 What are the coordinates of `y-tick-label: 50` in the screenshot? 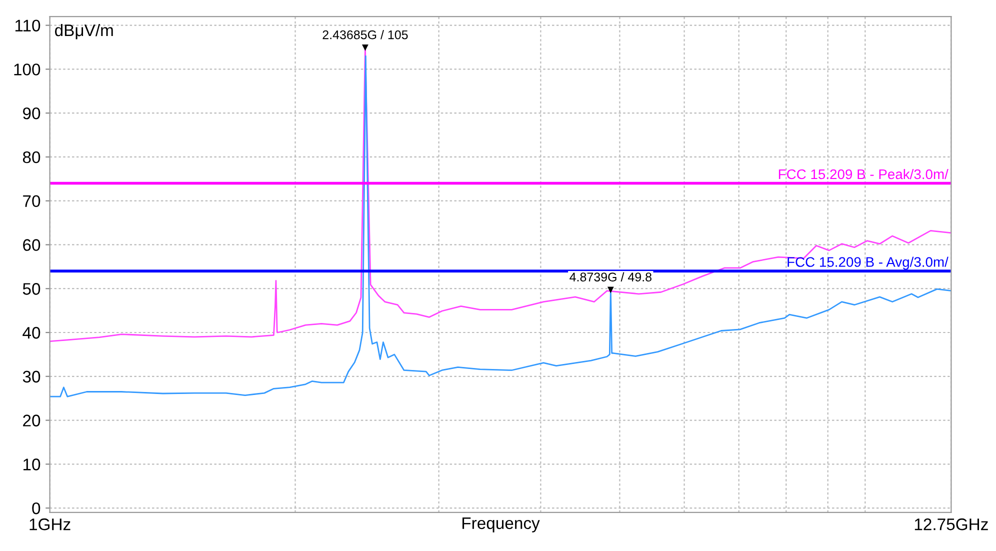 It's located at (31, 289).